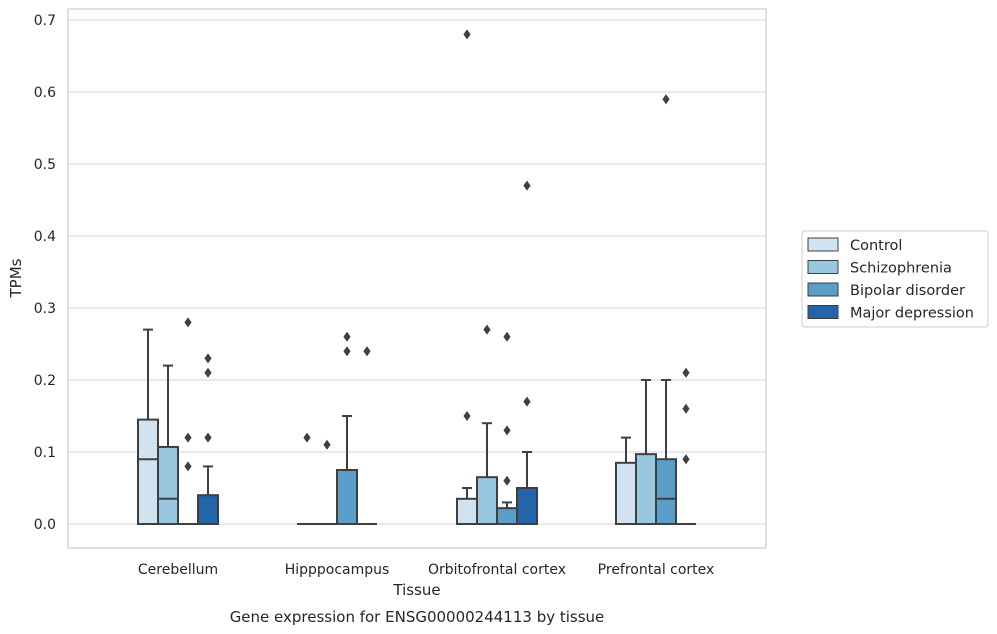 Image resolution: width=997 pixels, height=634 pixels. I want to click on x-tick-label: Hipppocampus, so click(337, 570).